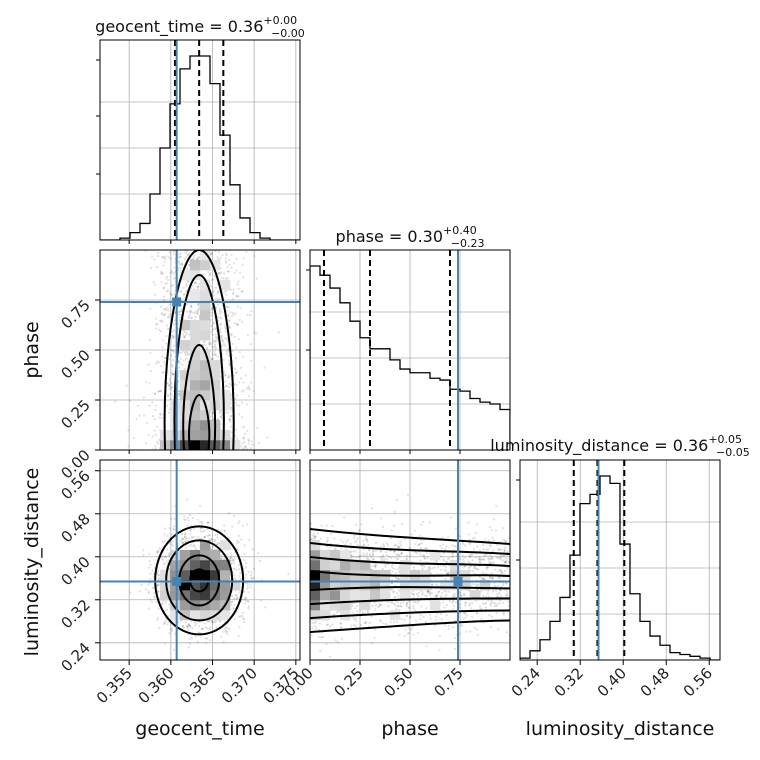 The height and width of the screenshot is (760, 760). What do you see at coordinates (468, 243) in the screenshot?
I see `title-phase-minus: −0.23` at bounding box center [468, 243].